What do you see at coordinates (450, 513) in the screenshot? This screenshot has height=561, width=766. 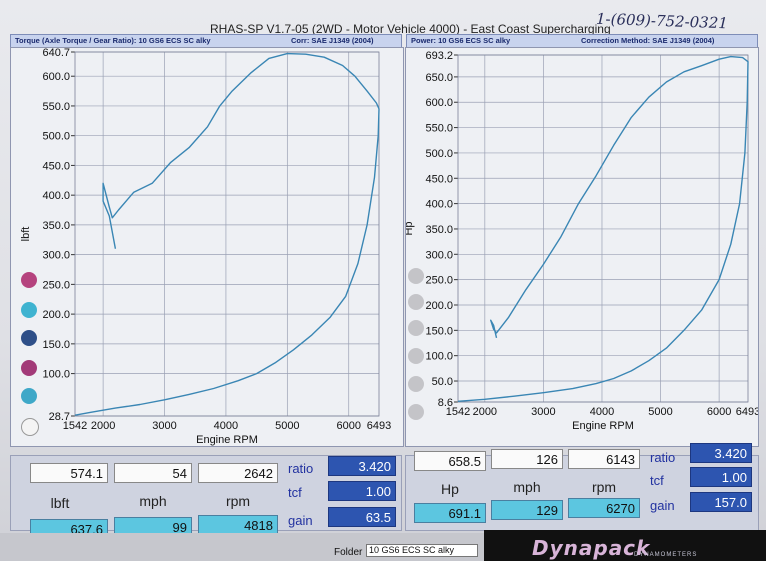 I see `right-row2-hp: 691.1` at bounding box center [450, 513].